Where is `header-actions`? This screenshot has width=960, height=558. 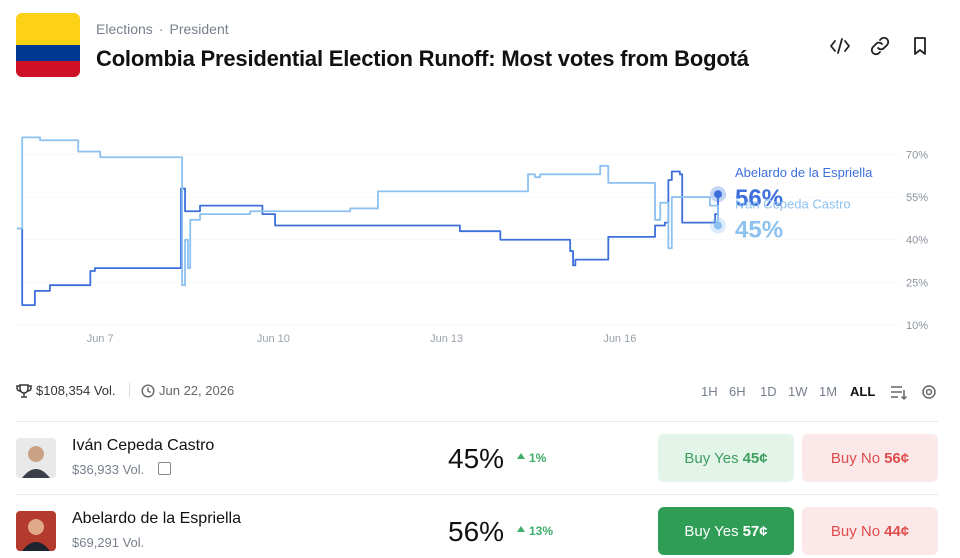
header-actions is located at coordinates (878, 46).